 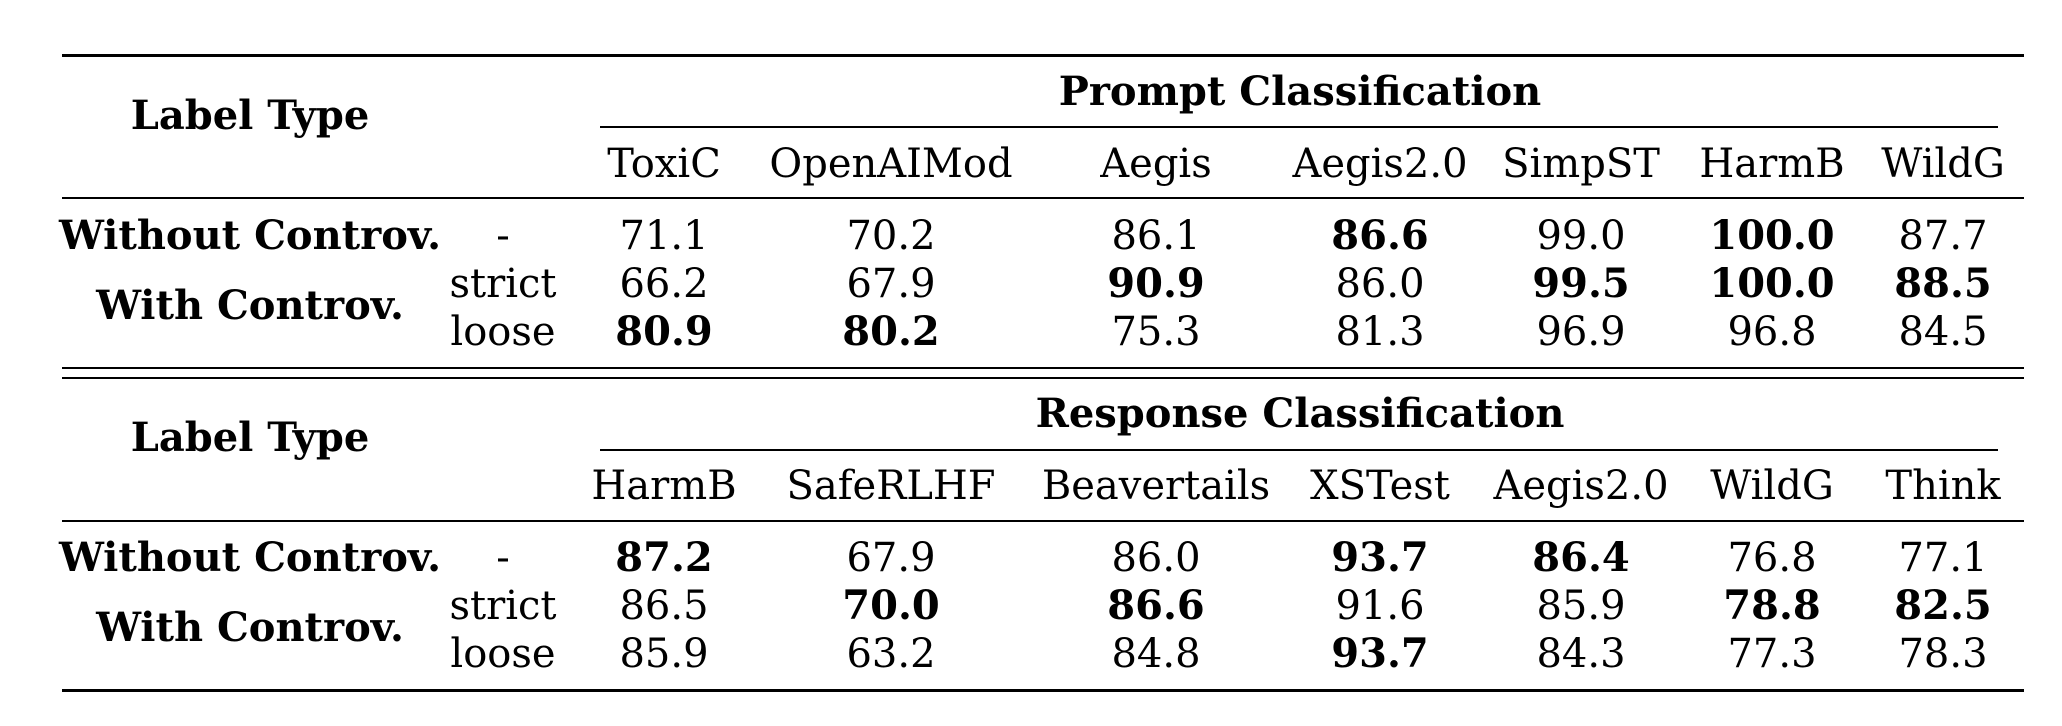 What do you see at coordinates (1943, 283) in the screenshot?
I see `table-cell: 88.5` at bounding box center [1943, 283].